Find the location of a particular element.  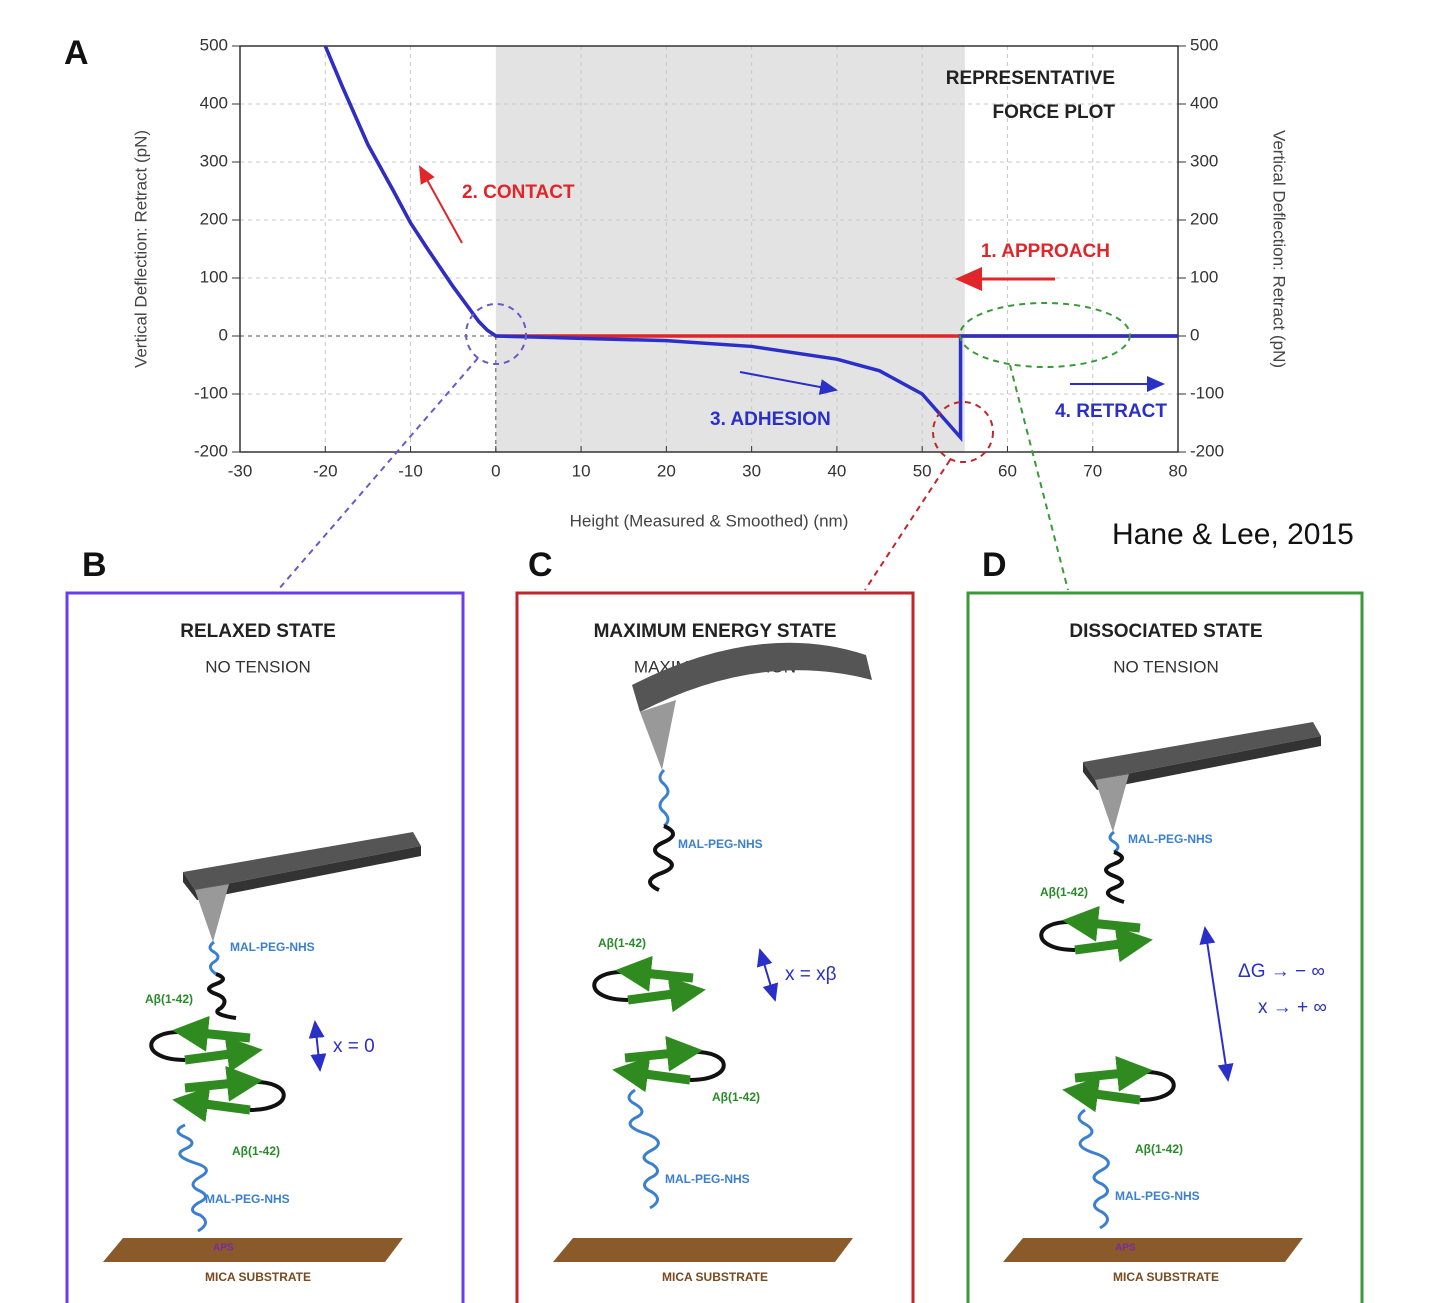

x-tick-label: 20 is located at coordinates (666, 470).